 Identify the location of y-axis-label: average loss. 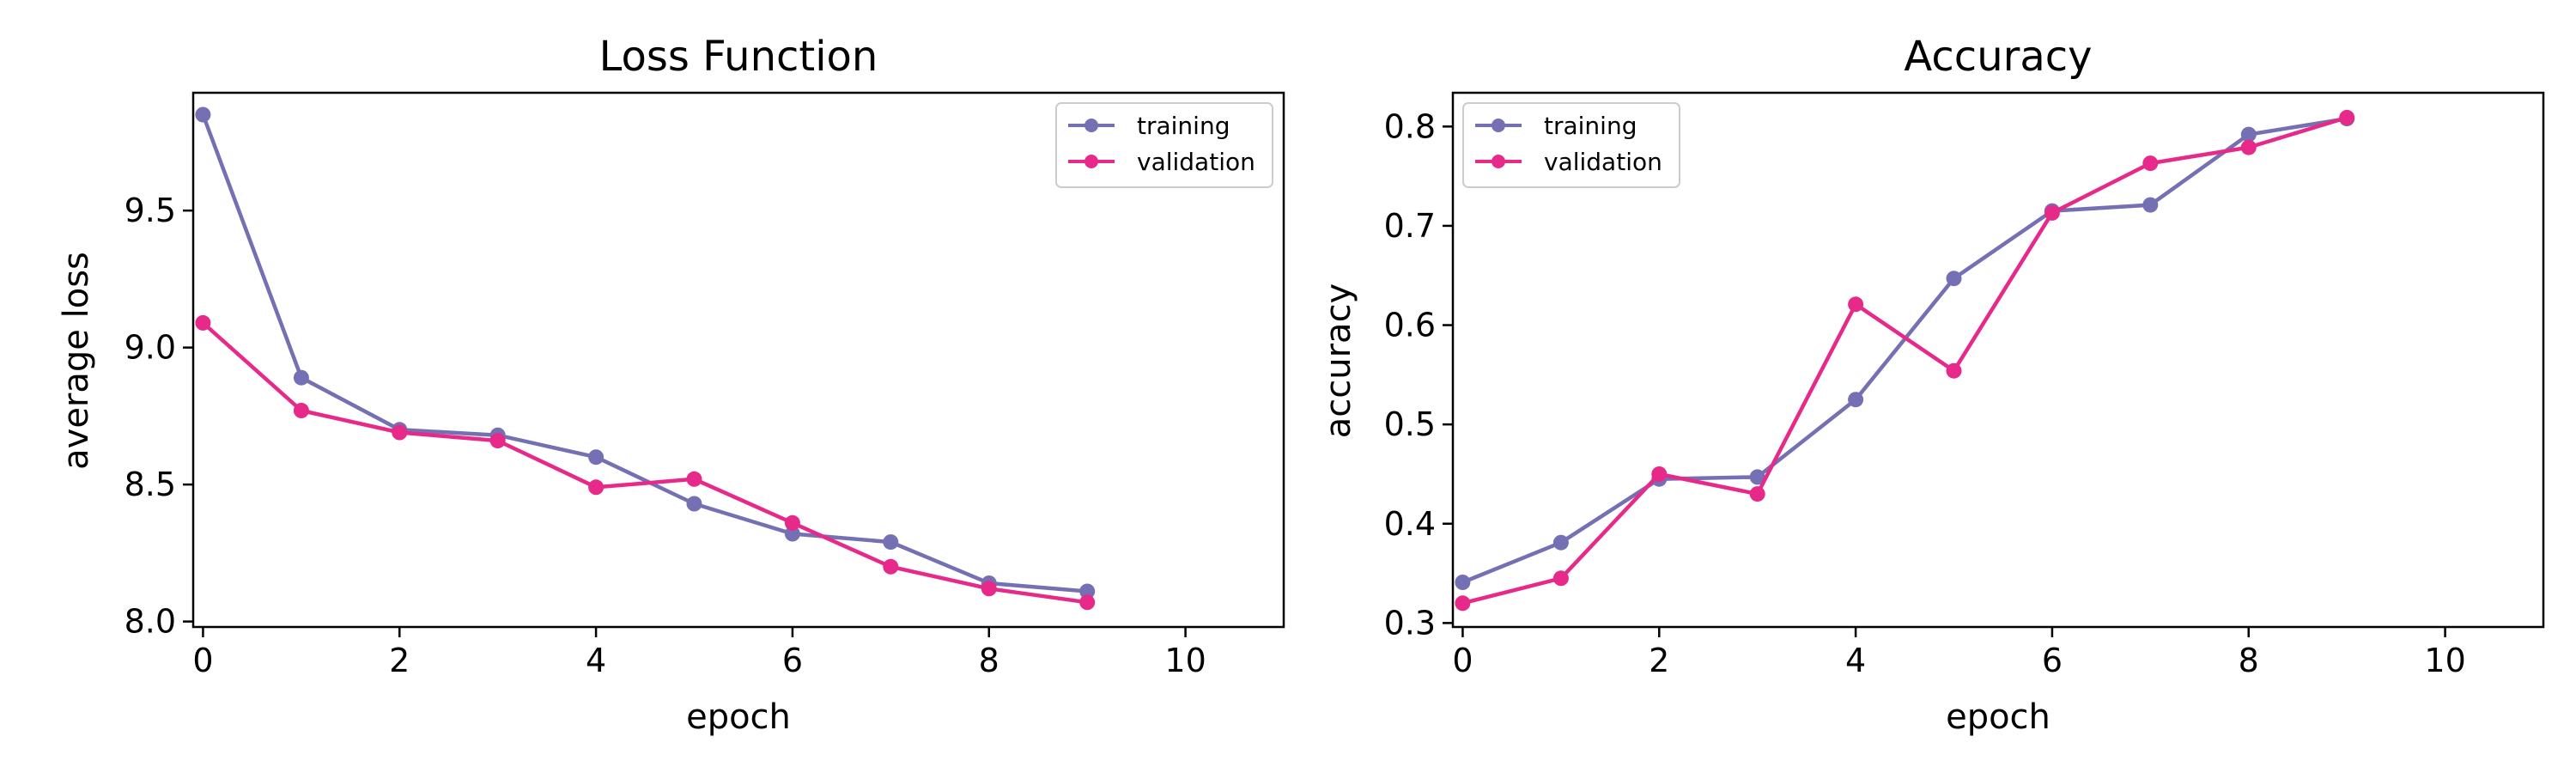
(77, 361).